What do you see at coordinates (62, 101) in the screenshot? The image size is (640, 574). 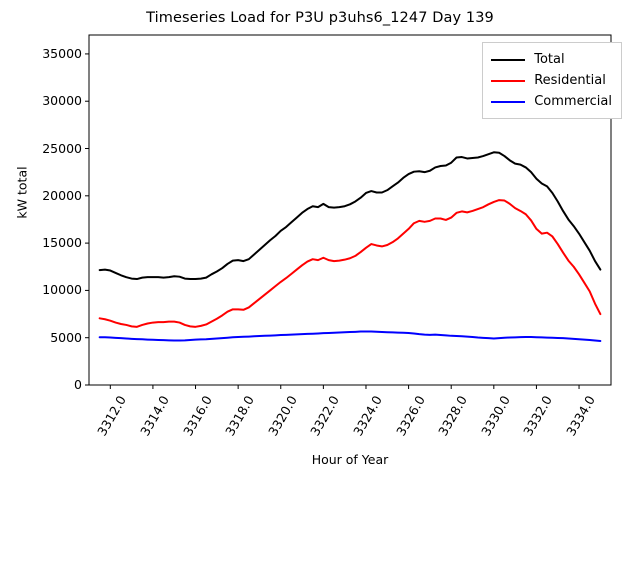 I see `y-tick-label: 30000` at bounding box center [62, 101].